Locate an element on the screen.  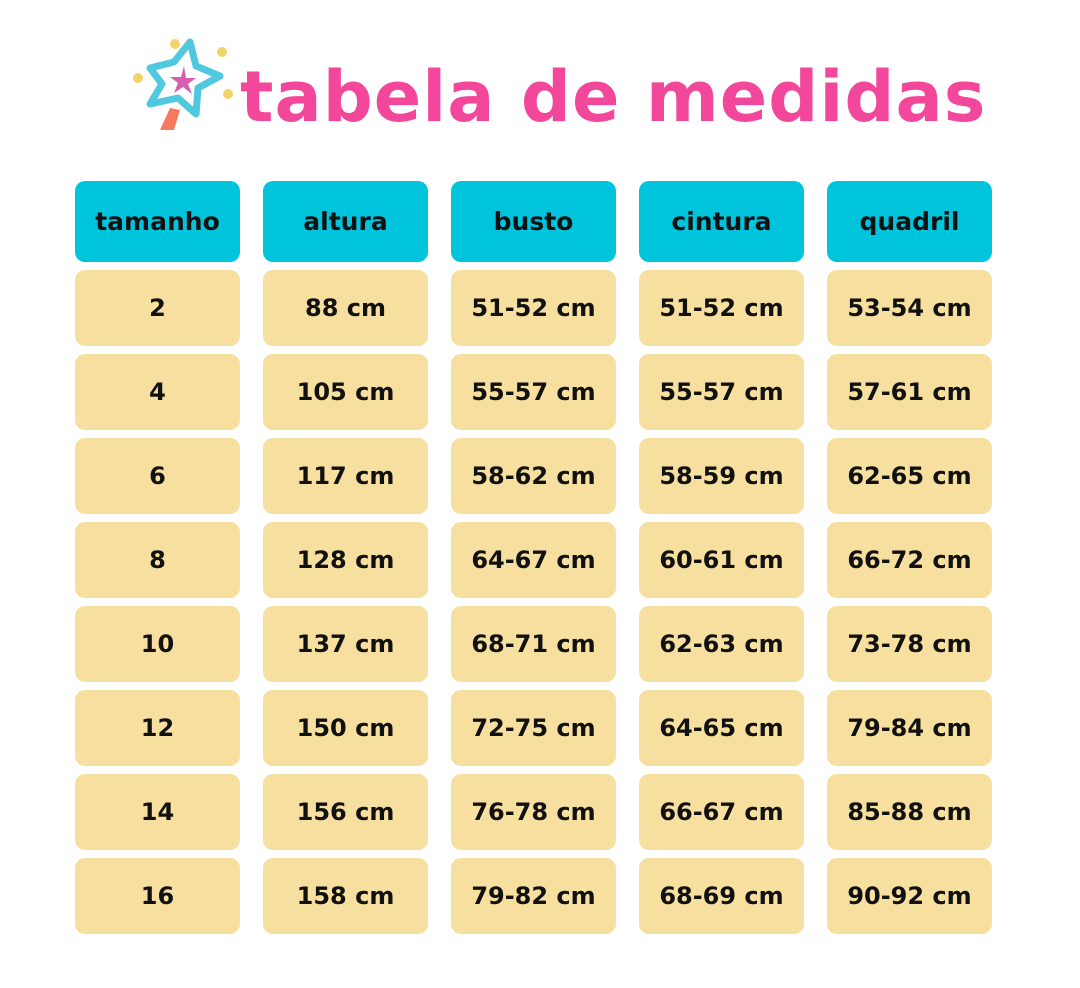
table-cell-cintura: 60-61 cm is located at coordinates (721, 560).